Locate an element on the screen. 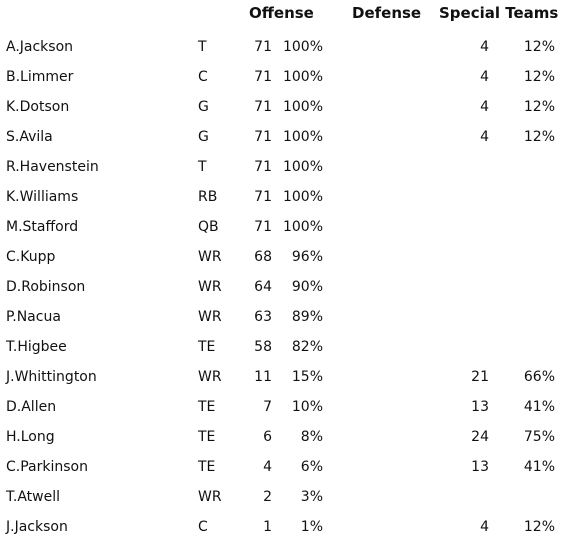  offense-percent: 90% is located at coordinates (307, 287).